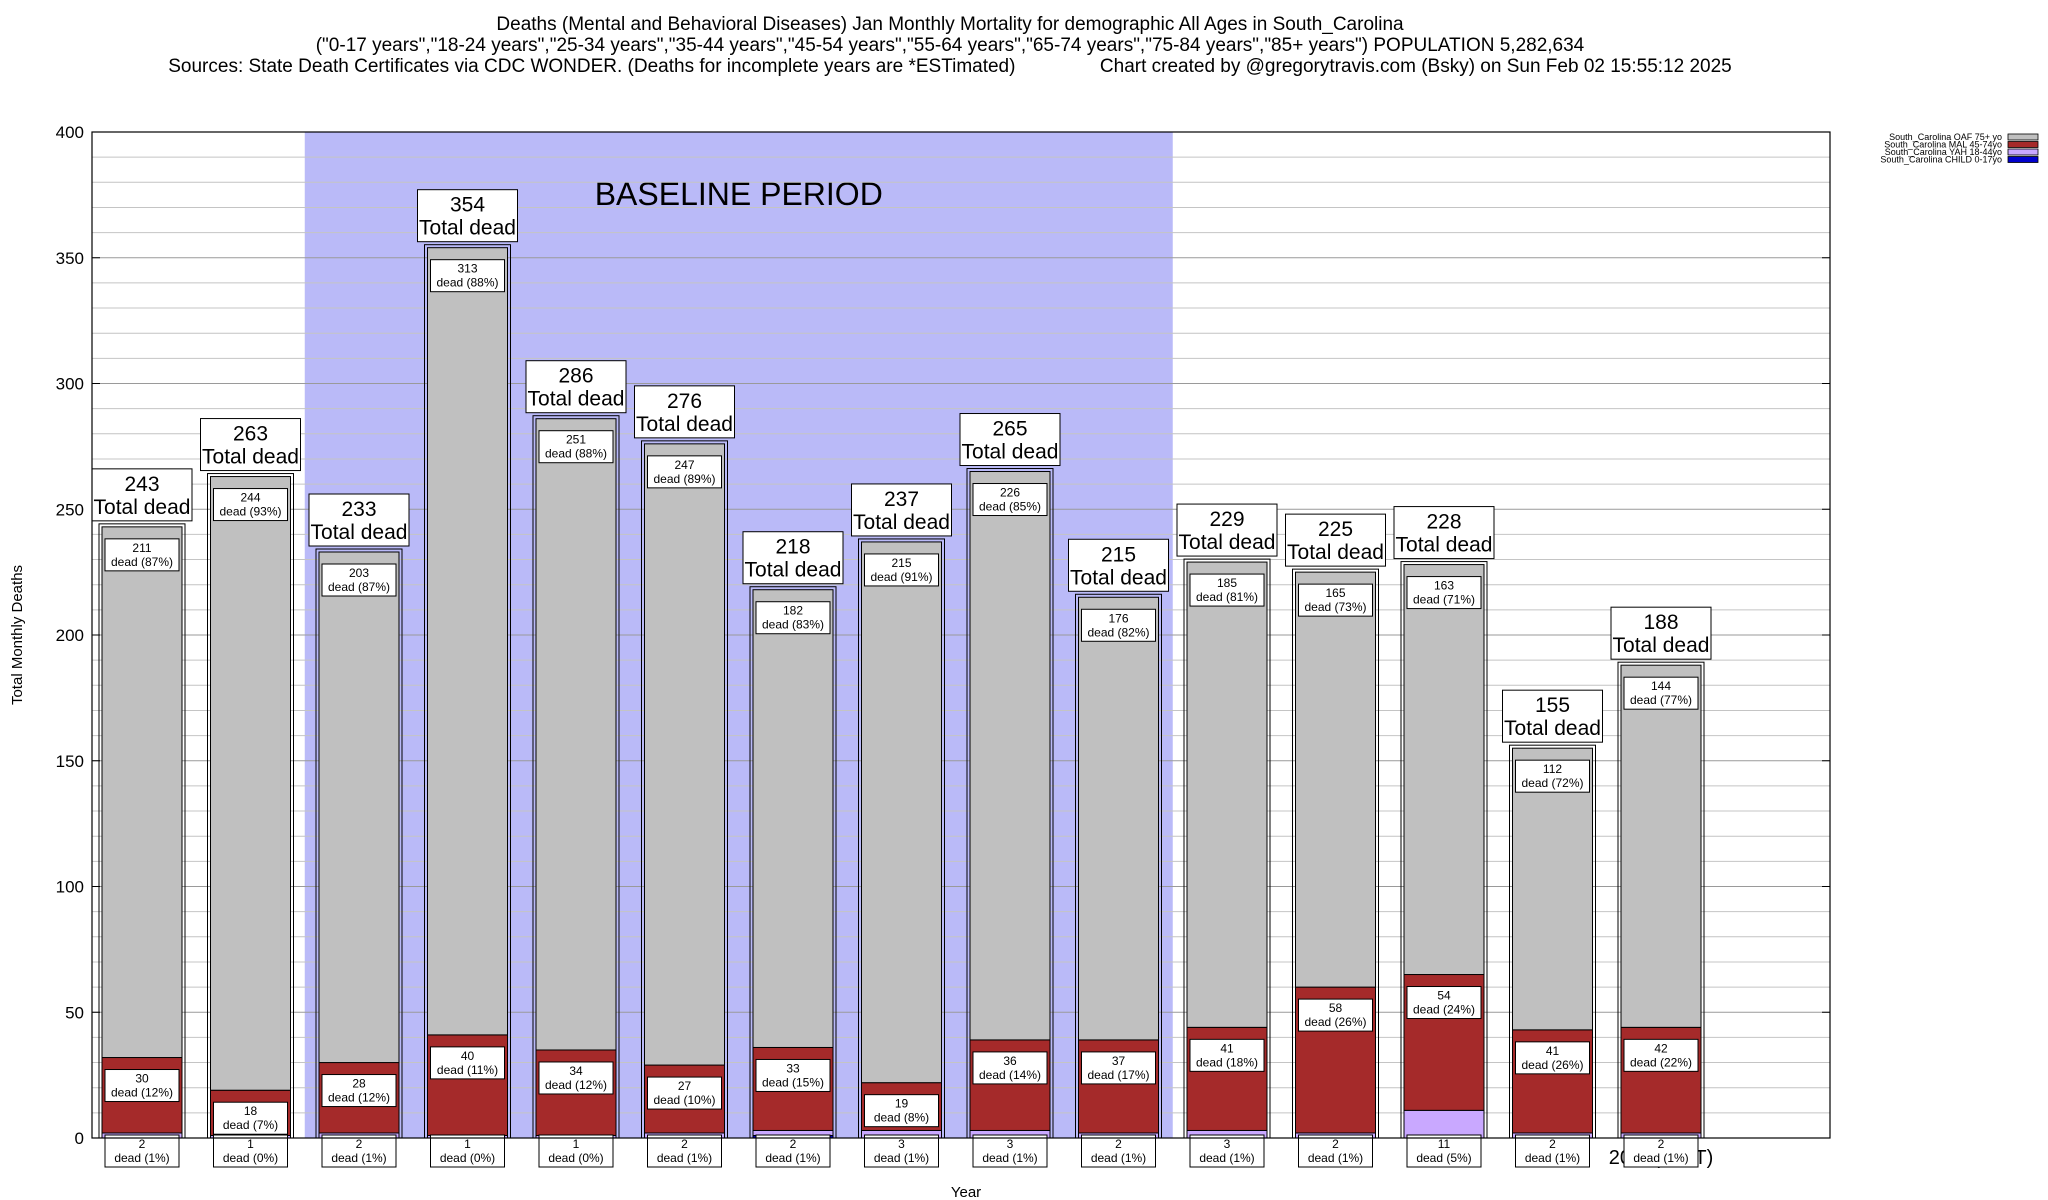 The width and height of the screenshot is (2048, 1200). What do you see at coordinates (1335, 529) in the screenshot?
I see `total-value-label: 225` at bounding box center [1335, 529].